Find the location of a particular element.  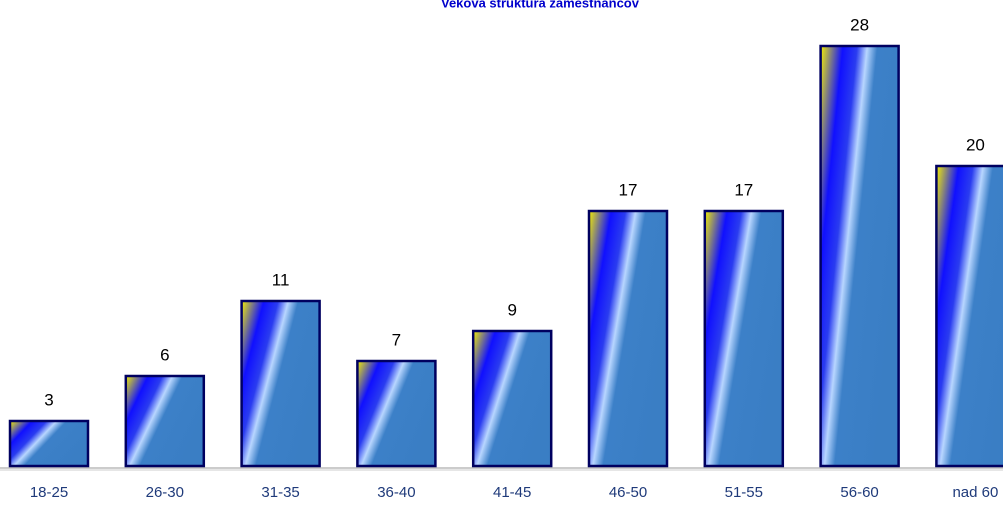

x-tick-label: 46-50 is located at coordinates (628, 492).